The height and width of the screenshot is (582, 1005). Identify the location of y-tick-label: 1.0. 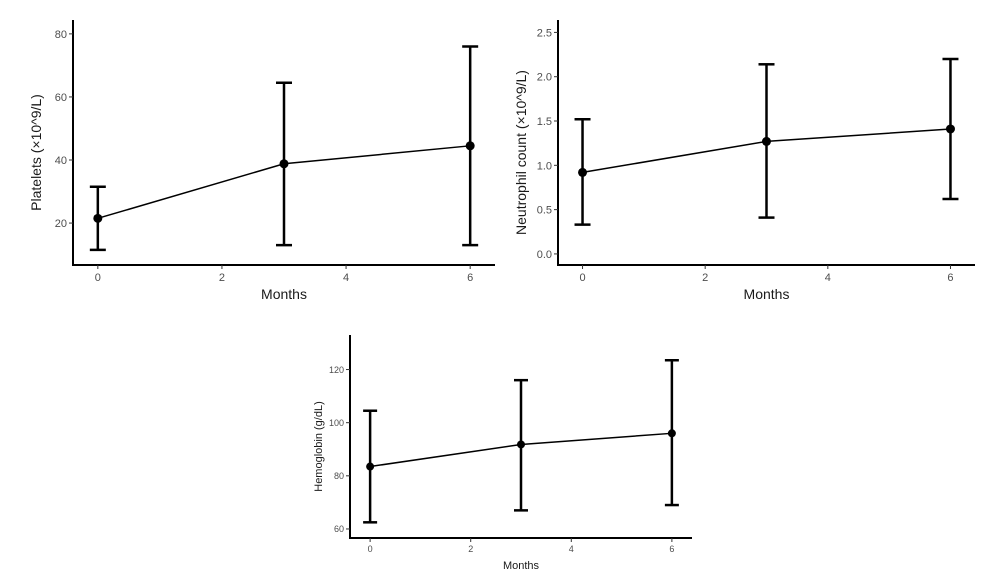
(544, 166).